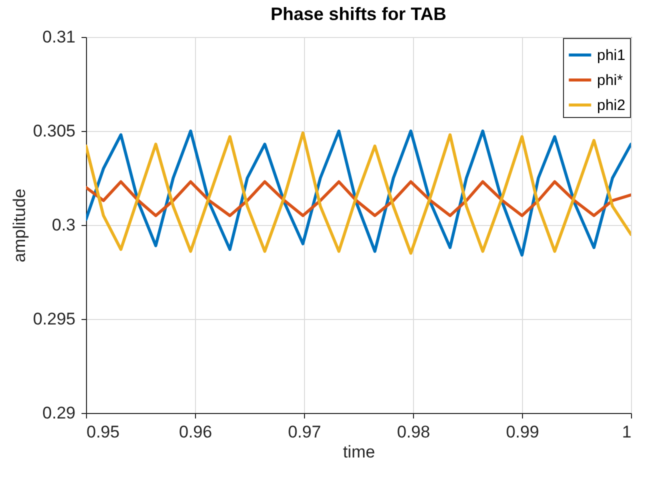 The image size is (661, 488). Describe the element at coordinates (59, 37) in the screenshot. I see `y-tick-label: 0.31` at that location.